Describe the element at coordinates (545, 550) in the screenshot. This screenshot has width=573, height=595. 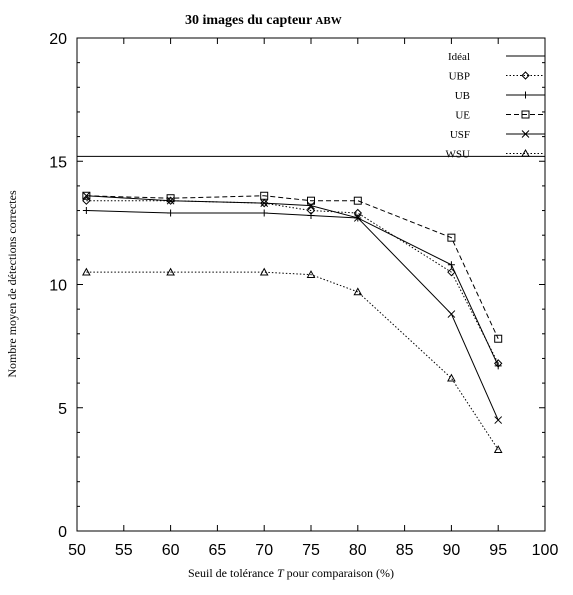
I see `x-tick-label: 100` at that location.